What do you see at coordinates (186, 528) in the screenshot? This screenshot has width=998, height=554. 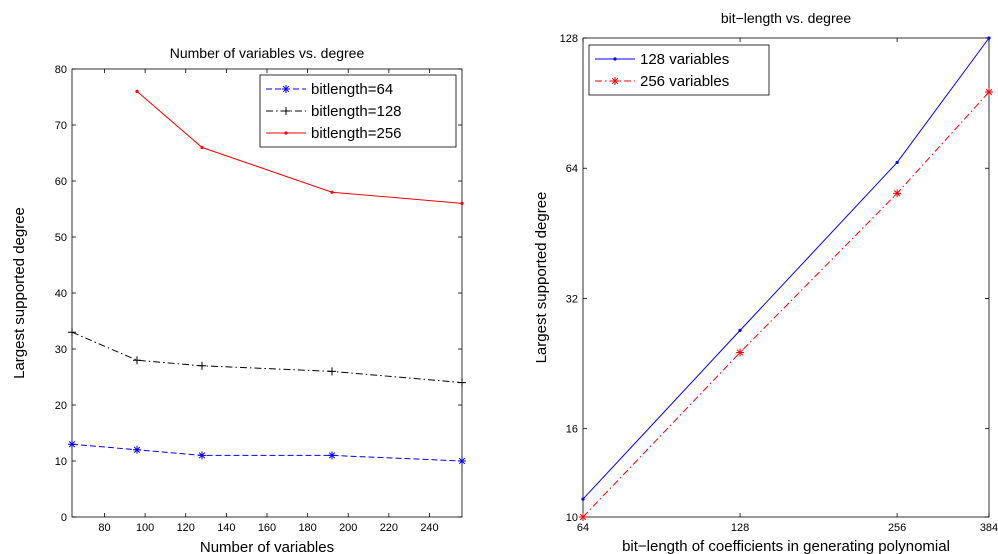 I see `x-tick-label: 120` at bounding box center [186, 528].